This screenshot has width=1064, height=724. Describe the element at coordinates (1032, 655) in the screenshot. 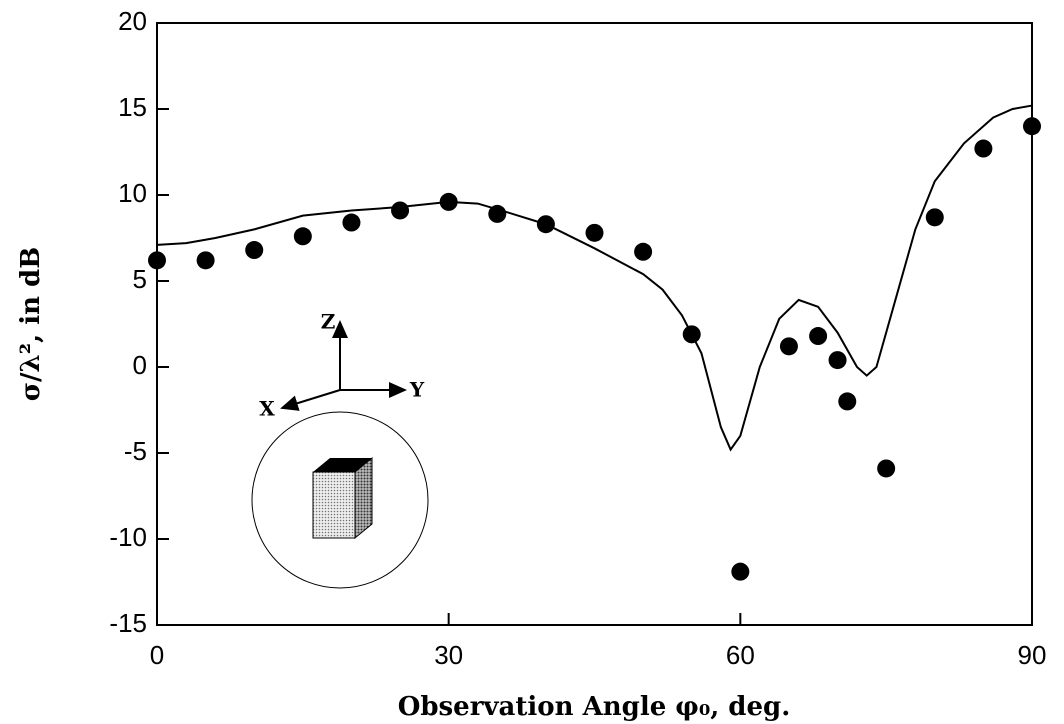

I see `x-tick-label: 90` at that location.